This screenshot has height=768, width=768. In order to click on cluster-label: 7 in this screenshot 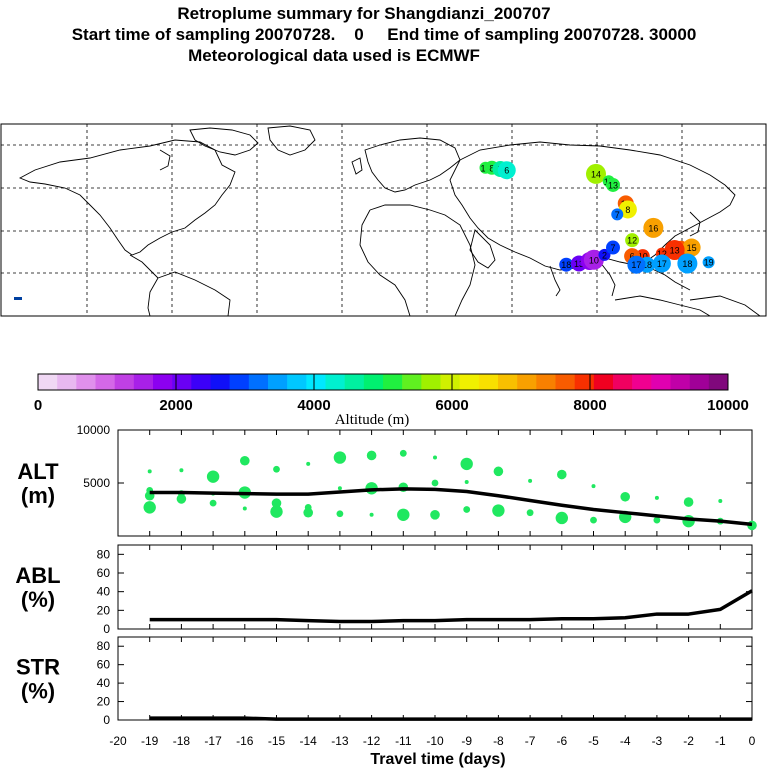, I will do `click(612, 248)`.